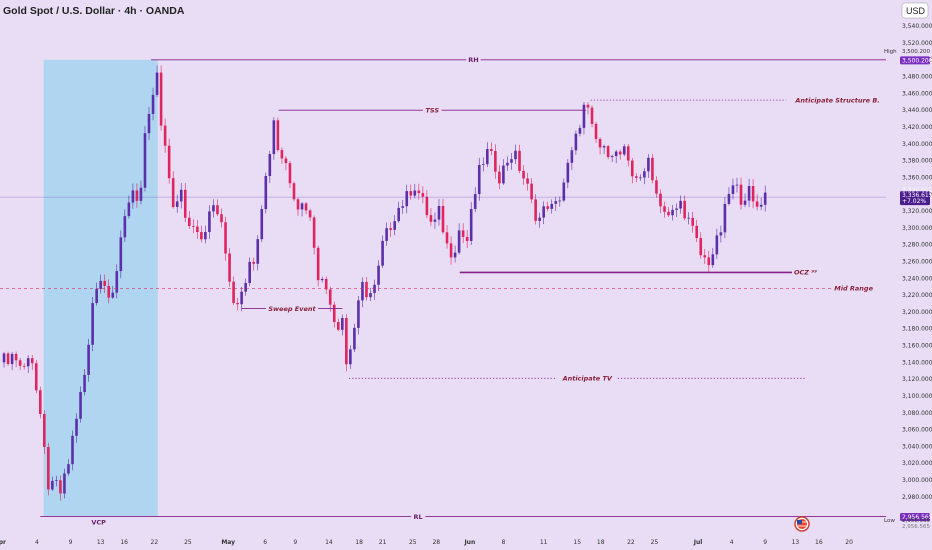 Image resolution: width=932 pixels, height=550 pixels. I want to click on y-tick-label: 3,480.000, so click(917, 77).